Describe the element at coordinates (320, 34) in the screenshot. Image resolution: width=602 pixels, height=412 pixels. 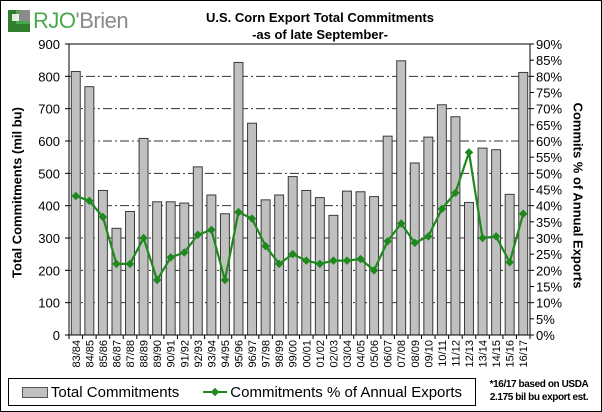
I see `chart-subtitle: -as of late September-` at that location.